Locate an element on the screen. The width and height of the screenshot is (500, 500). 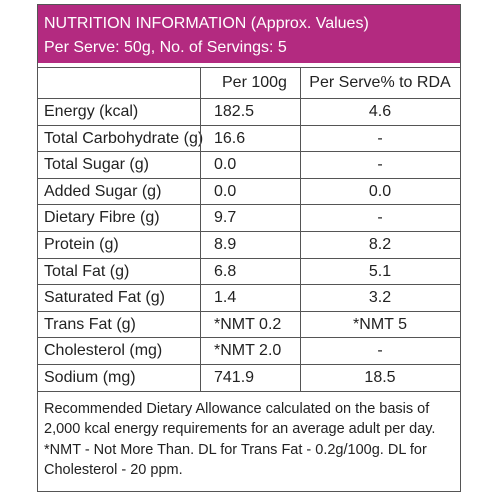
cell-value: 8.9 is located at coordinates (225, 244).